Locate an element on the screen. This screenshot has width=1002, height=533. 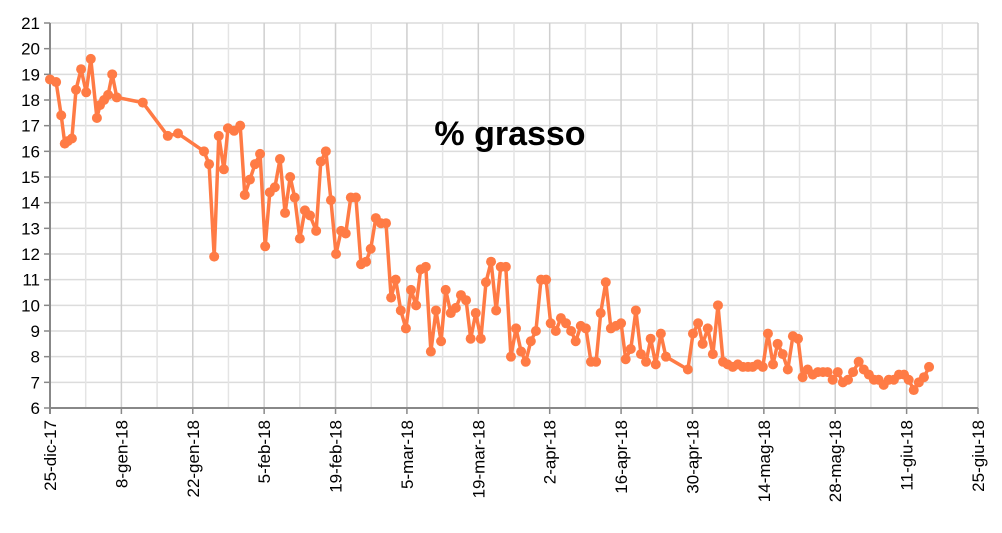
x-tick-label: 16-apr-18 is located at coordinates (621, 457).